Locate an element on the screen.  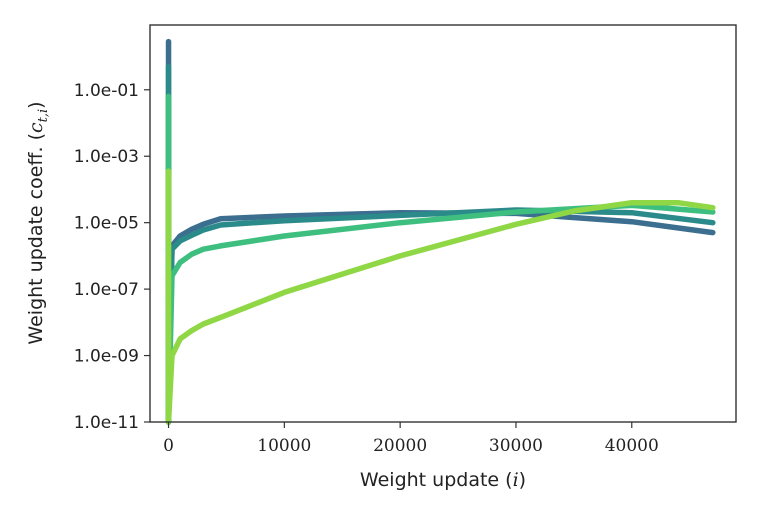
y-tick-label: 1.0e-03 is located at coordinates (106, 157).